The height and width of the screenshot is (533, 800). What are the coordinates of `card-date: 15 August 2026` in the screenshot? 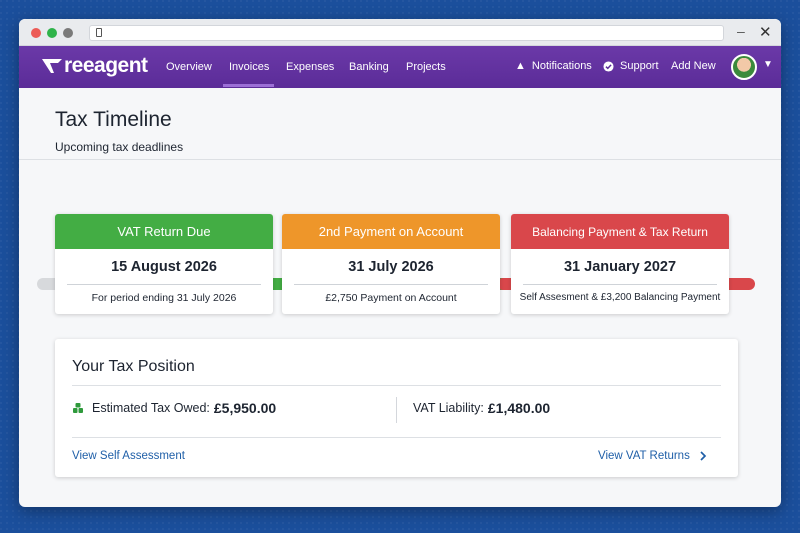 It's located at (164, 267).